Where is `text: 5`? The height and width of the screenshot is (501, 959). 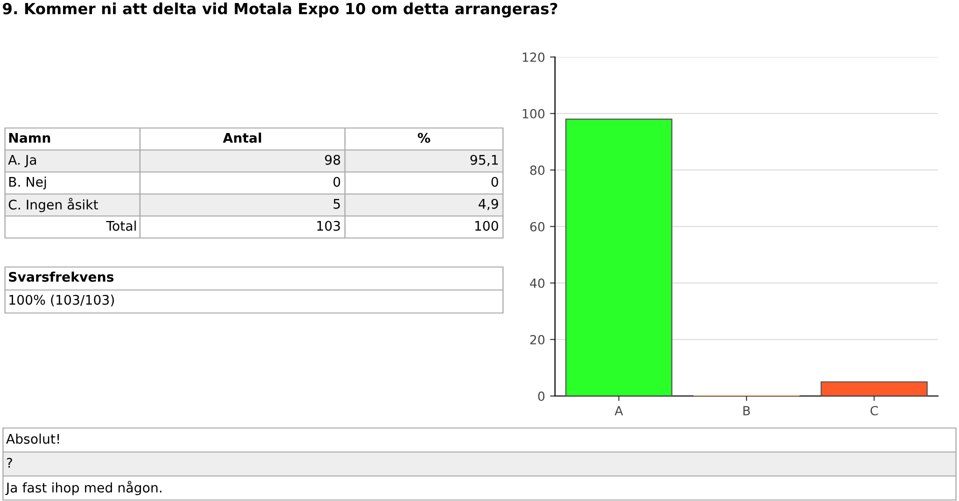 text: 5 is located at coordinates (337, 204).